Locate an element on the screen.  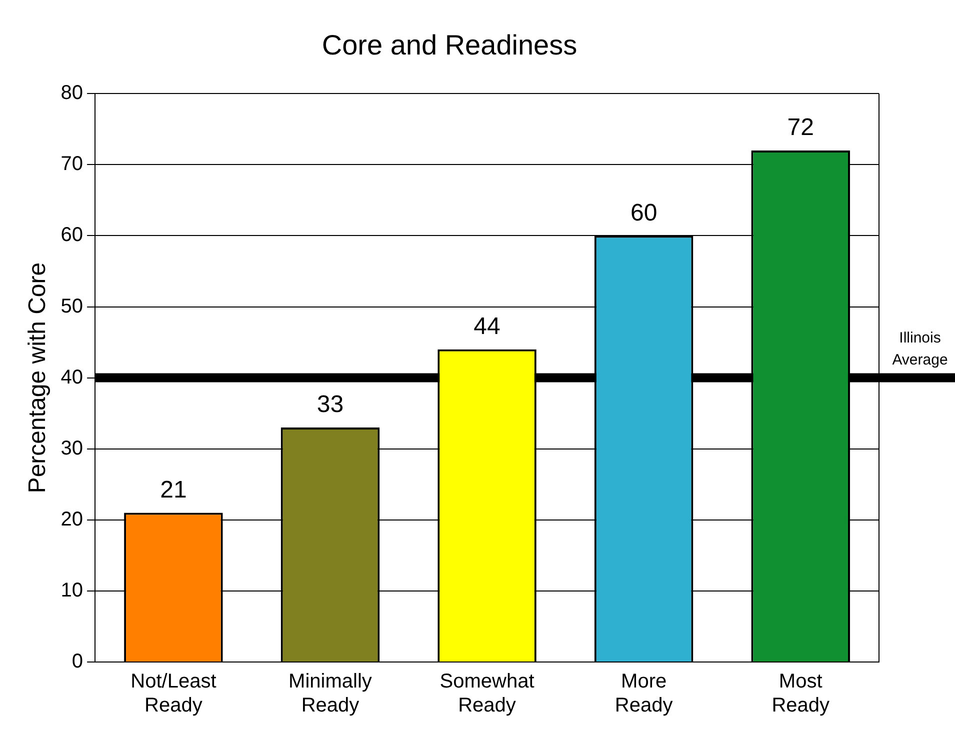
y-tick-label: 80 is located at coordinates (72, 93).